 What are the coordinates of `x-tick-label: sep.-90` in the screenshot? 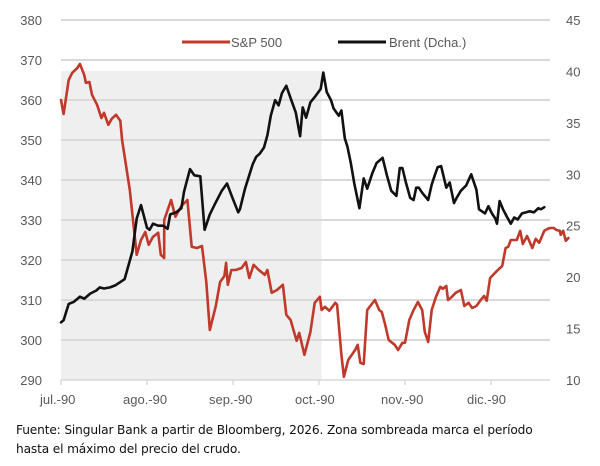 It's located at (230, 399).